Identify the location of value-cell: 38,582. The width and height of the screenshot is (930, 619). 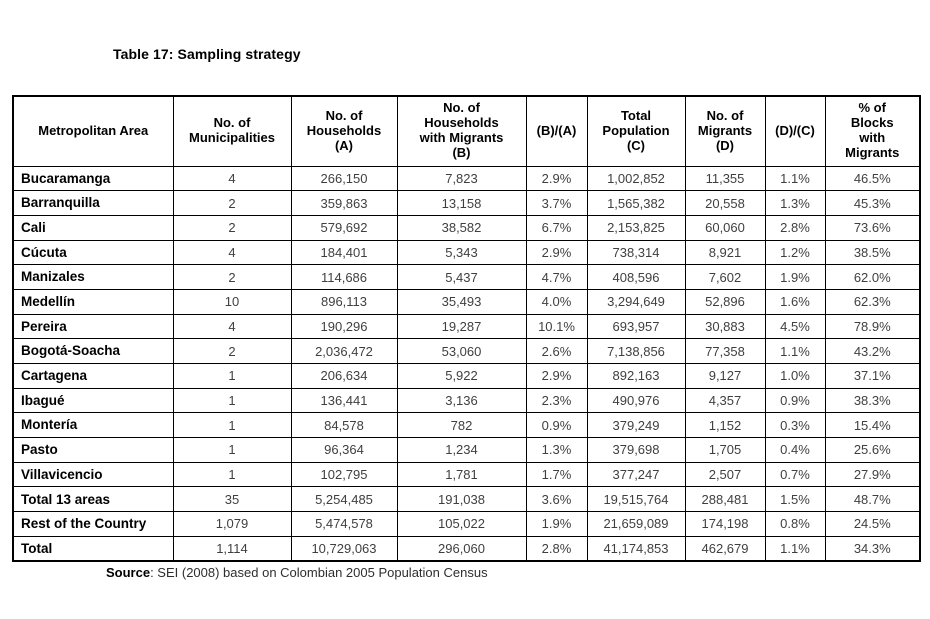
(461, 227).